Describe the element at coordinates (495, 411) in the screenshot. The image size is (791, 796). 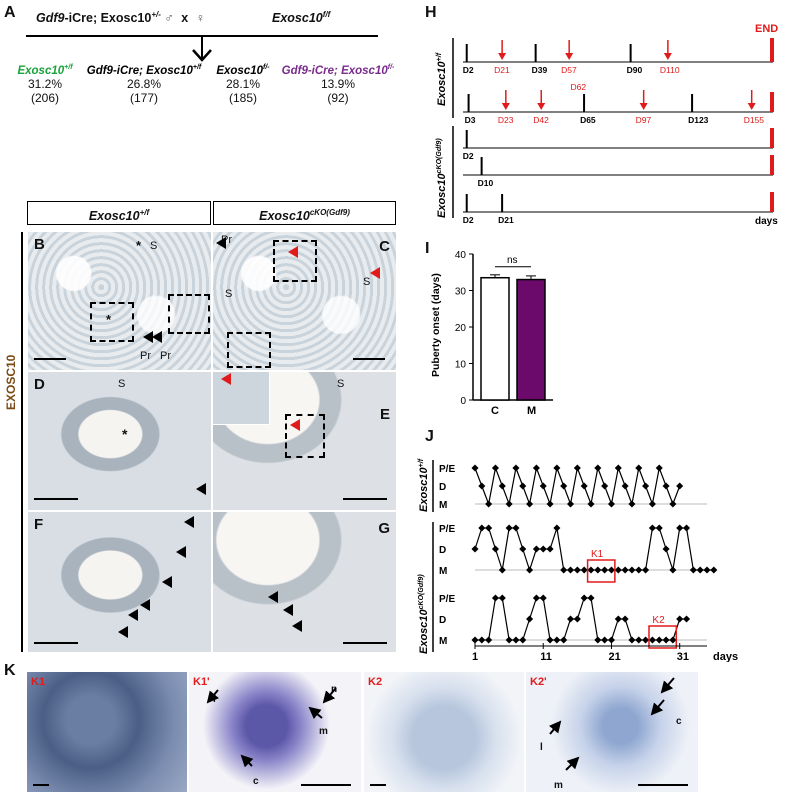
I see `i-category-label: C` at that location.